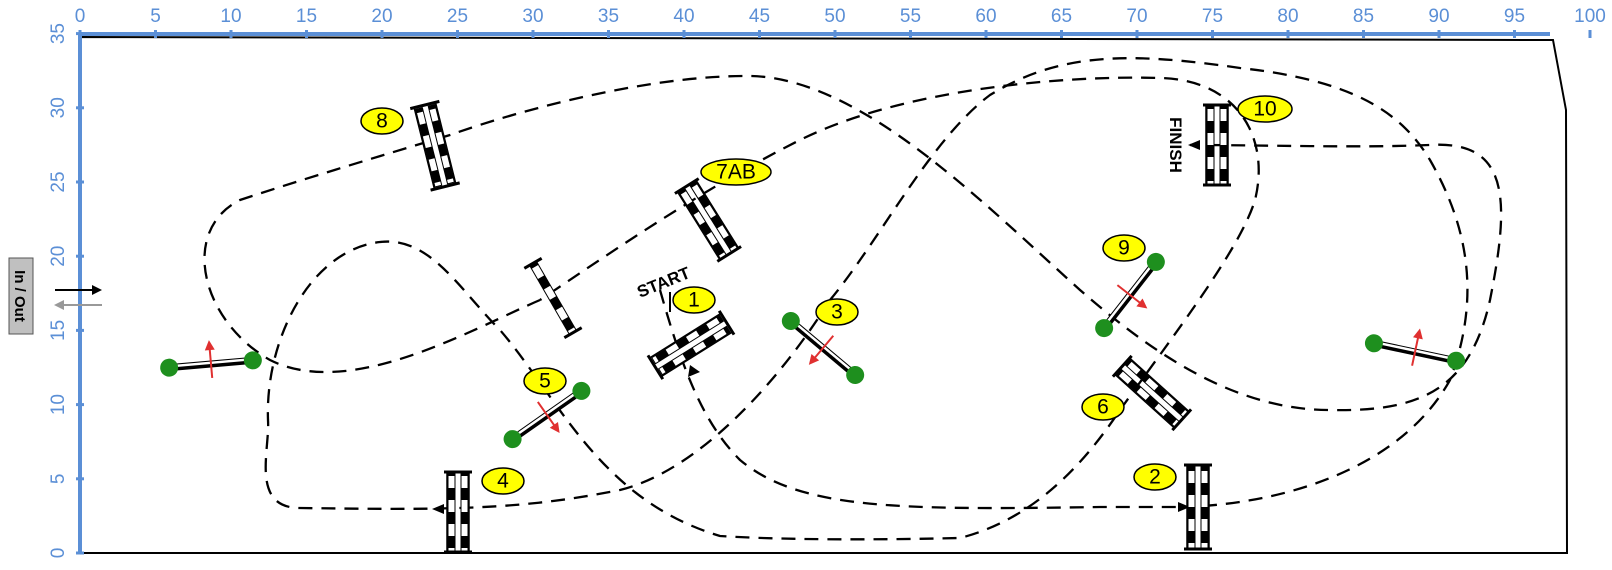 The image size is (1612, 570). I want to click on x-tick-label: 25, so click(457, 16).